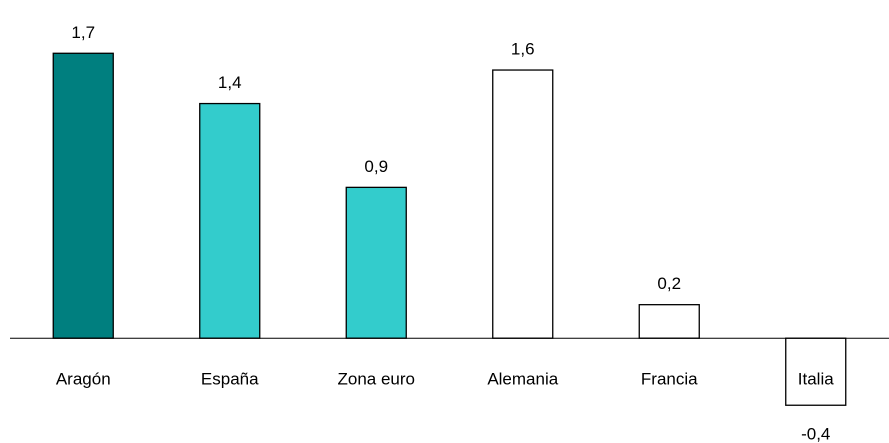 The image size is (889, 443). What do you see at coordinates (523, 49) in the screenshot?
I see `data-label: 1,6` at bounding box center [523, 49].